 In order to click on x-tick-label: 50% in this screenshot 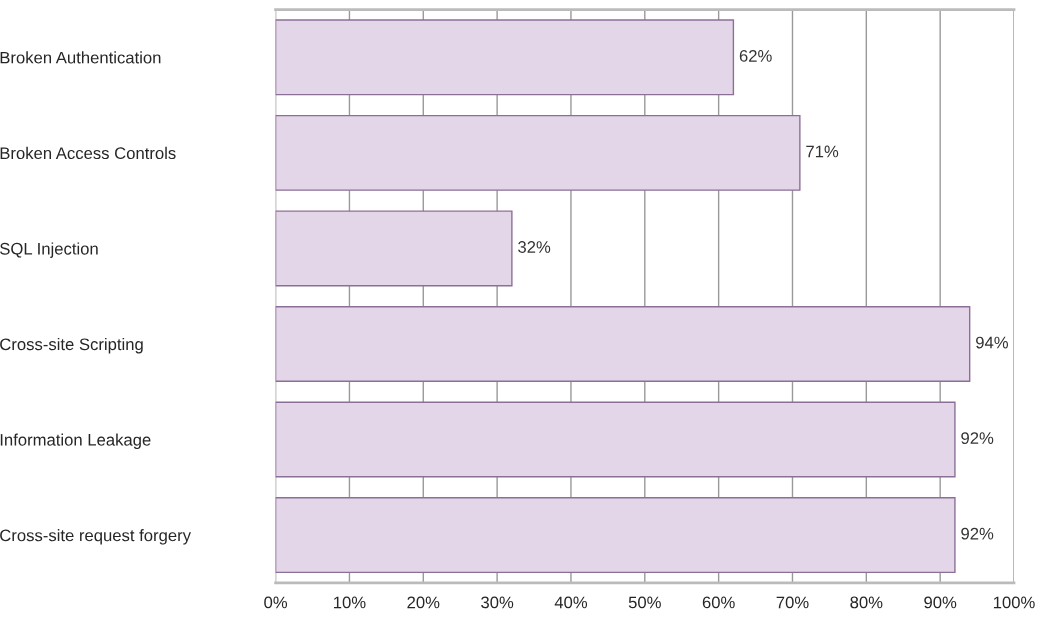, I will do `click(644, 602)`.